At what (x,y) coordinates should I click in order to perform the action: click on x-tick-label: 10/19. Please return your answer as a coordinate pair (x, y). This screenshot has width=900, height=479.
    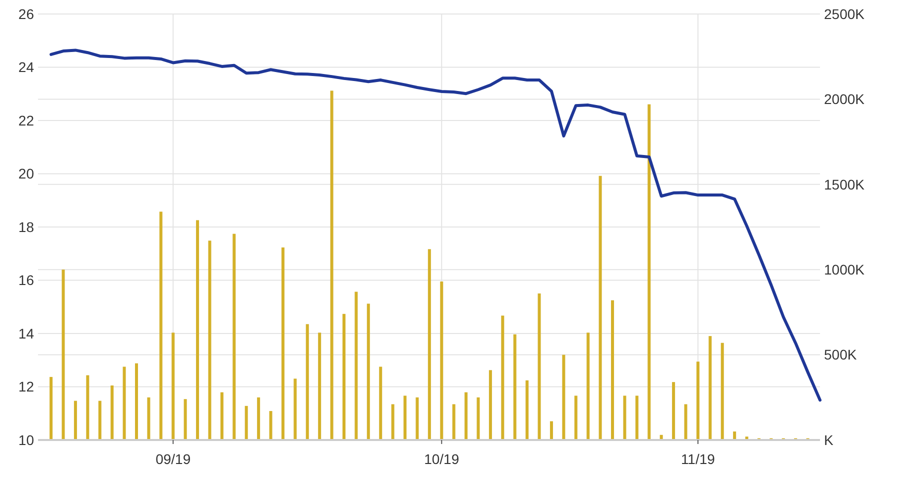
    Looking at the image, I should click on (442, 459).